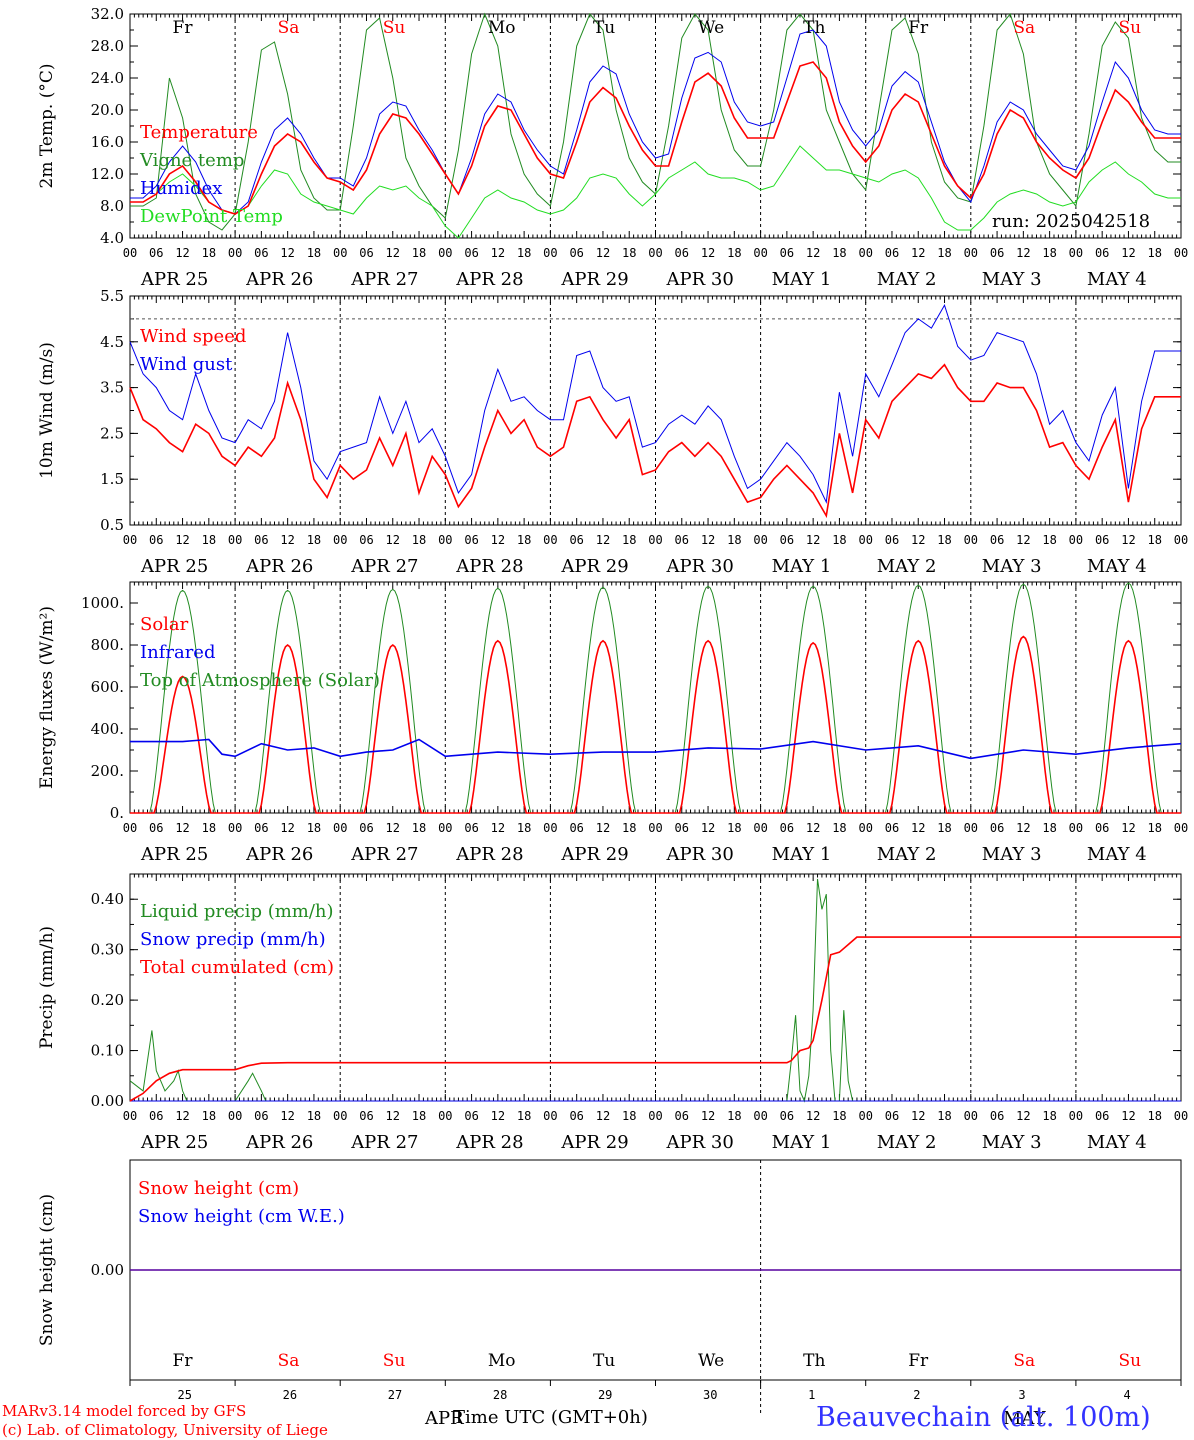 This screenshot has height=1440, width=1194. Describe the element at coordinates (604, 28) in the screenshot. I see `day-of-week-label: Tu` at that location.